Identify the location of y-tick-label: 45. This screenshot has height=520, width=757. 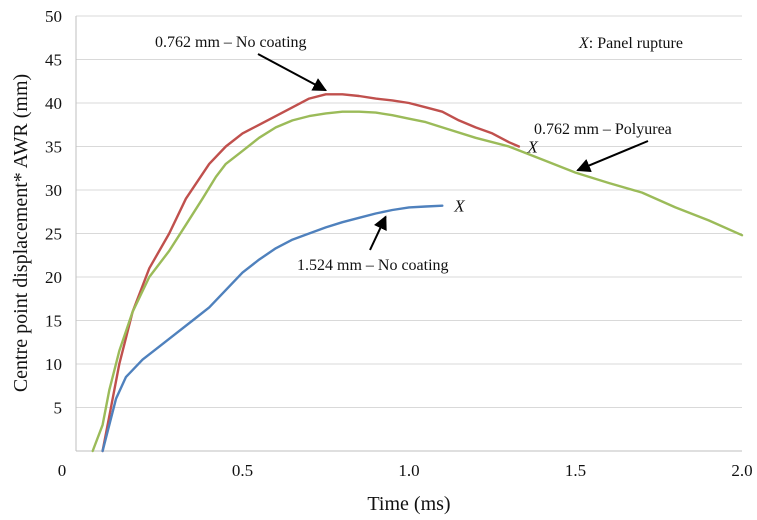
(53, 60).